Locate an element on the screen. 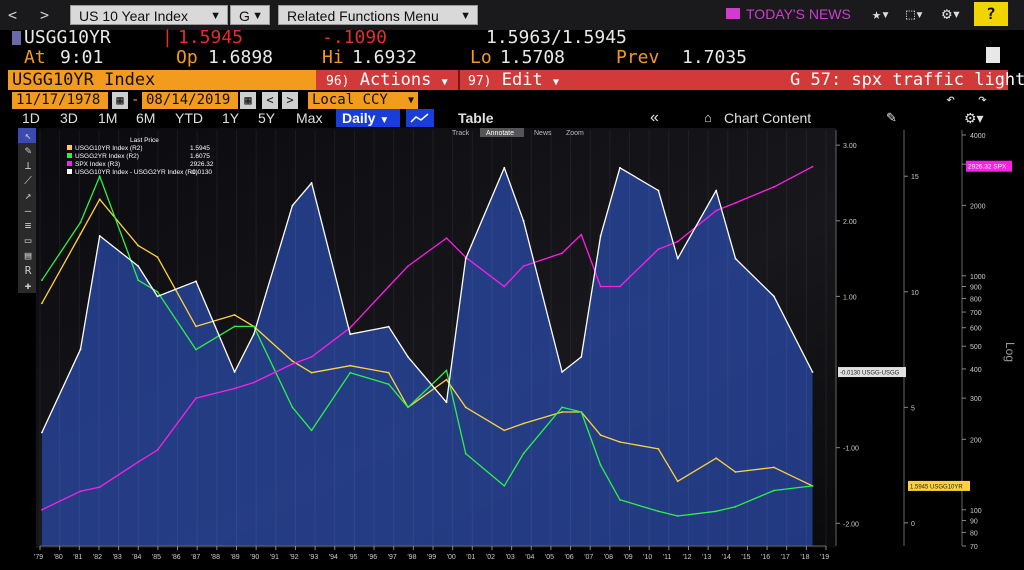  legend-item-value: 2926.32 is located at coordinates (202, 164).